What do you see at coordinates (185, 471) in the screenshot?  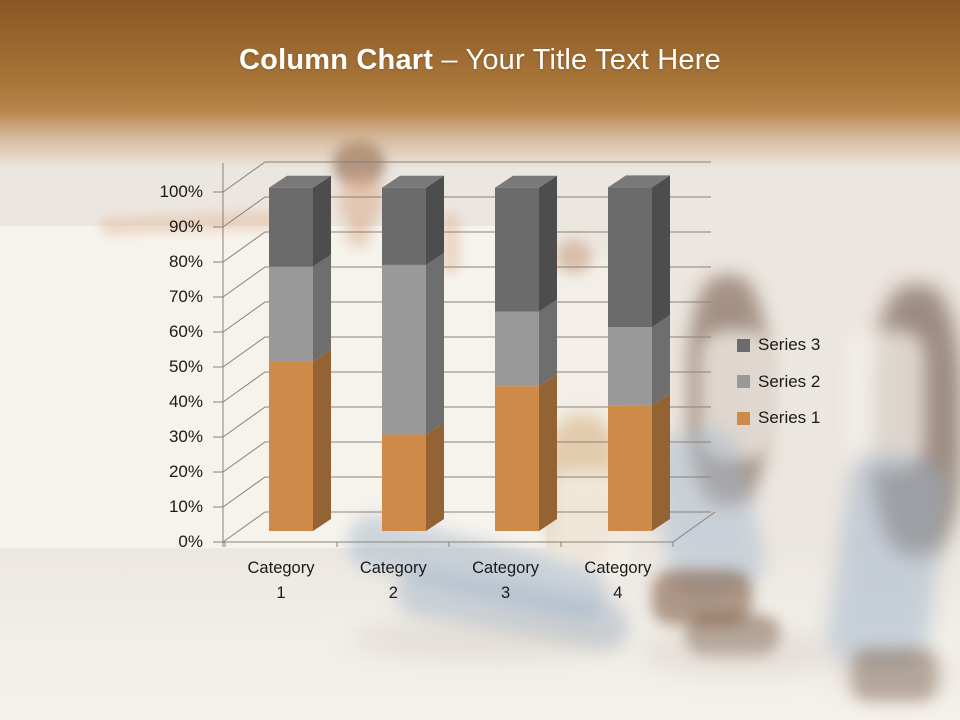 I see `y-axis-tick-label: 20%` at bounding box center [185, 471].